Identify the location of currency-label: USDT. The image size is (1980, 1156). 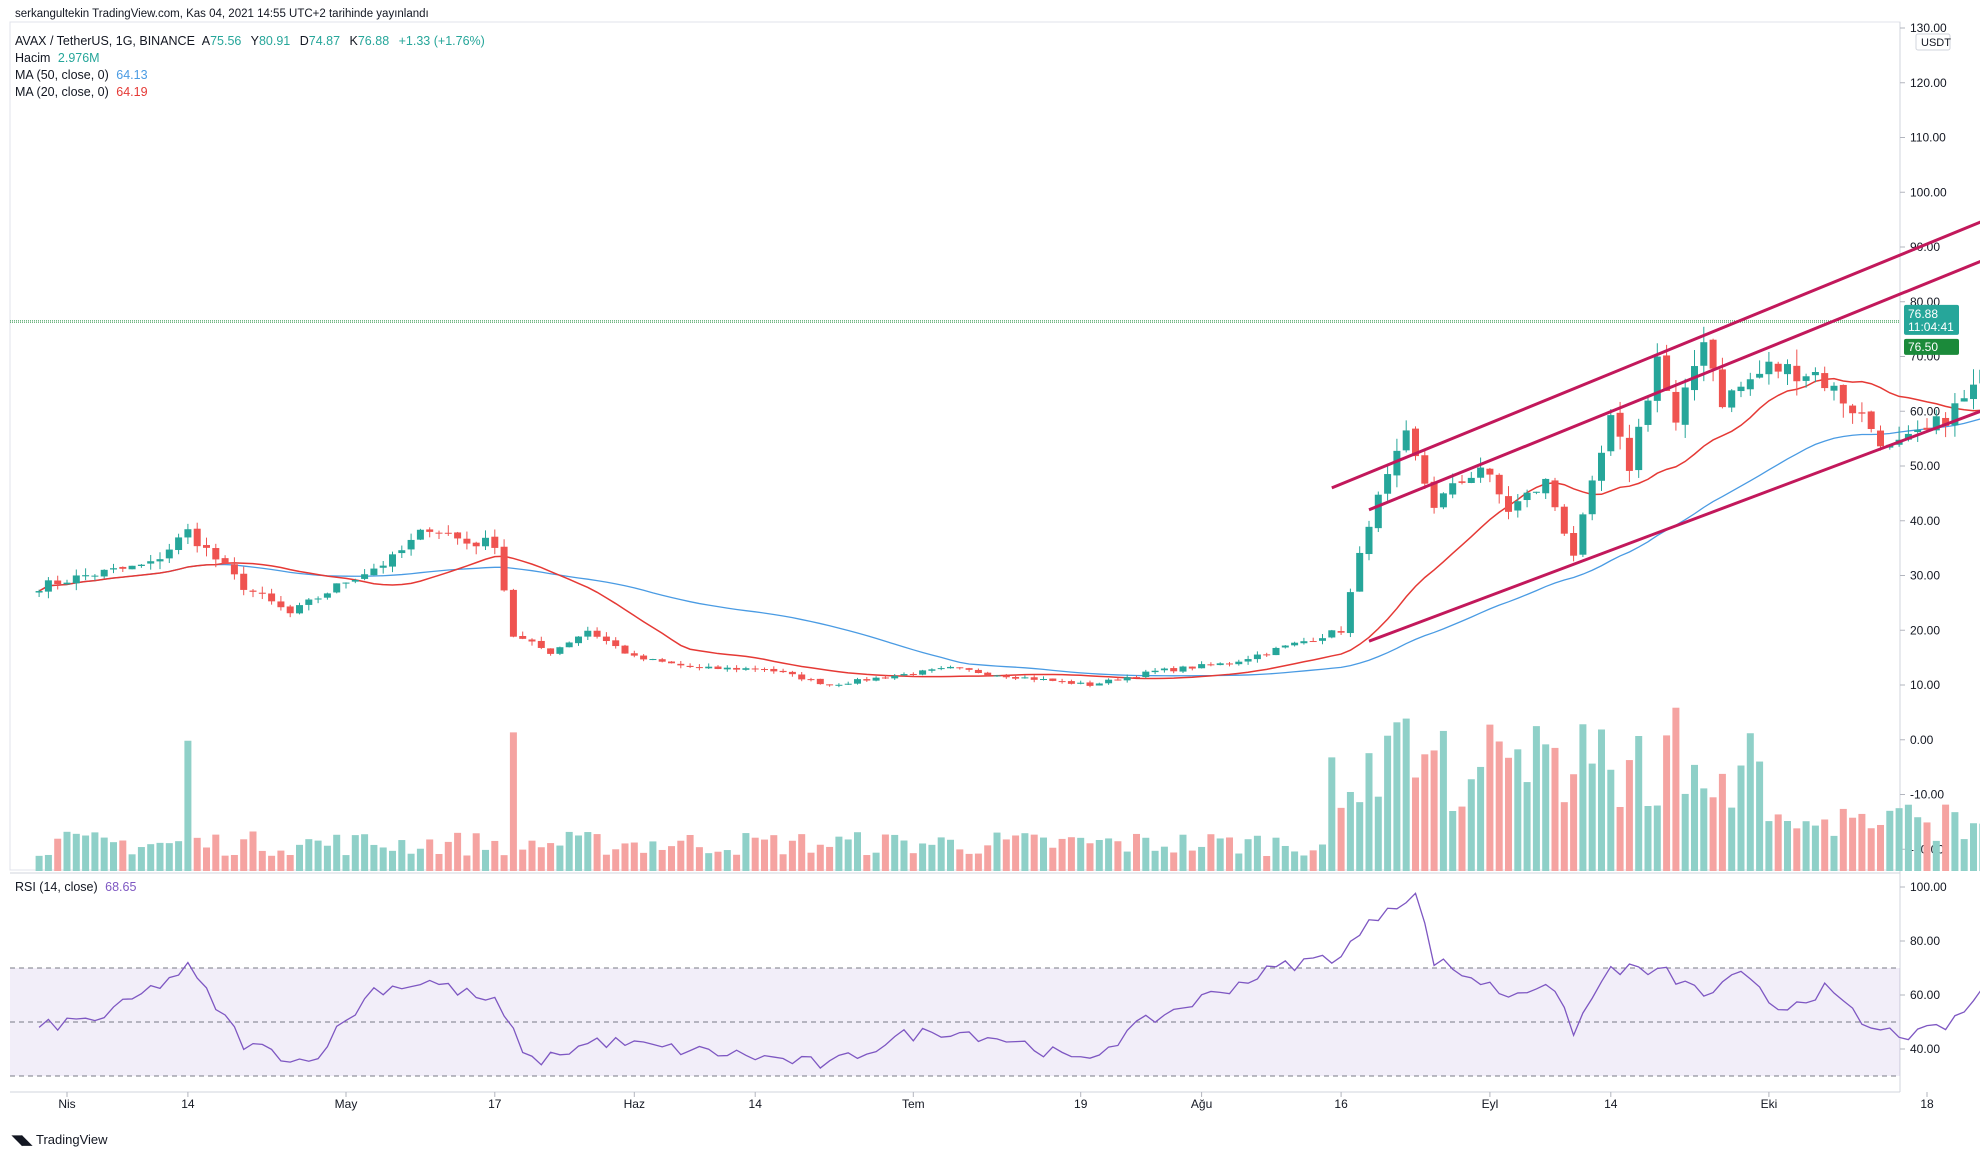
(1936, 43).